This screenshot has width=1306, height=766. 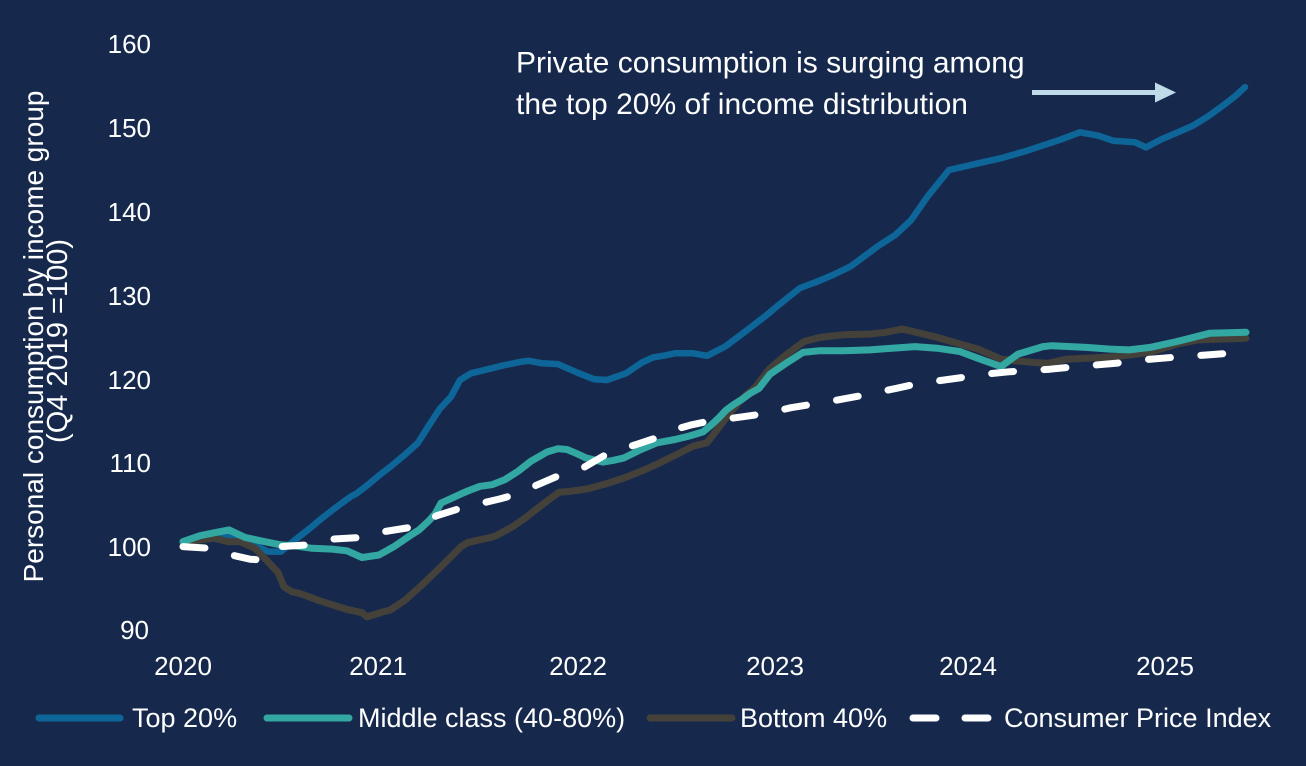 What do you see at coordinates (129, 380) in the screenshot?
I see `svg-text: 120` at bounding box center [129, 380].